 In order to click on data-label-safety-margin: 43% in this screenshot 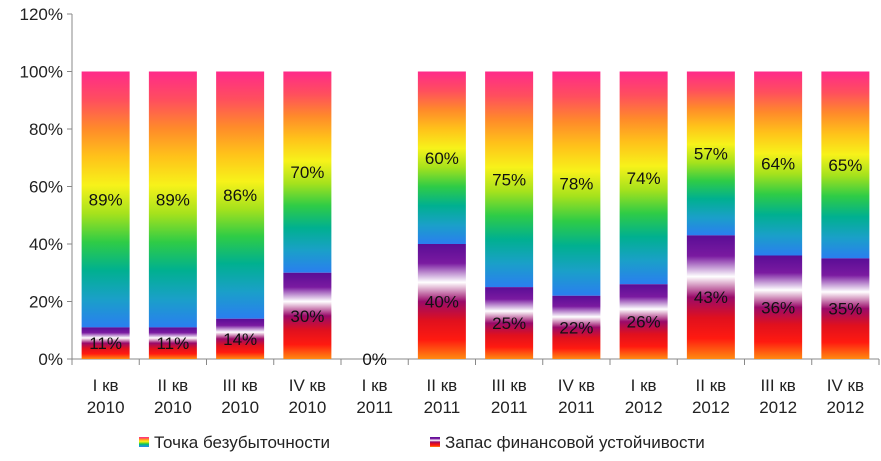, I will do `click(711, 297)`.